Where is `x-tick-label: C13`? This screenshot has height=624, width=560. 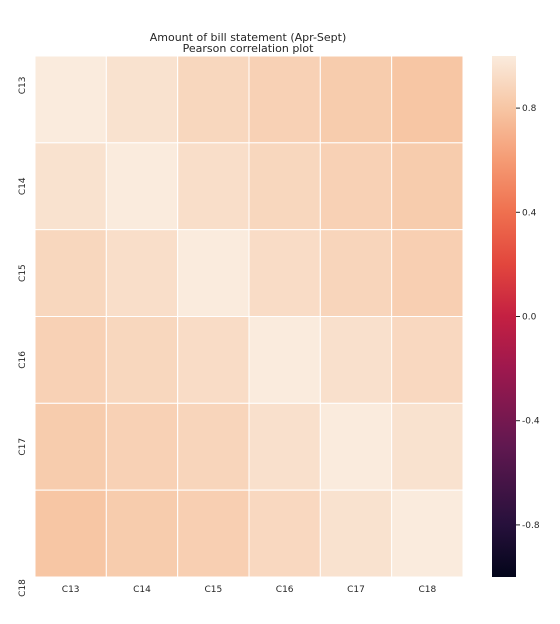 x-tick-label: C13 is located at coordinates (71, 590).